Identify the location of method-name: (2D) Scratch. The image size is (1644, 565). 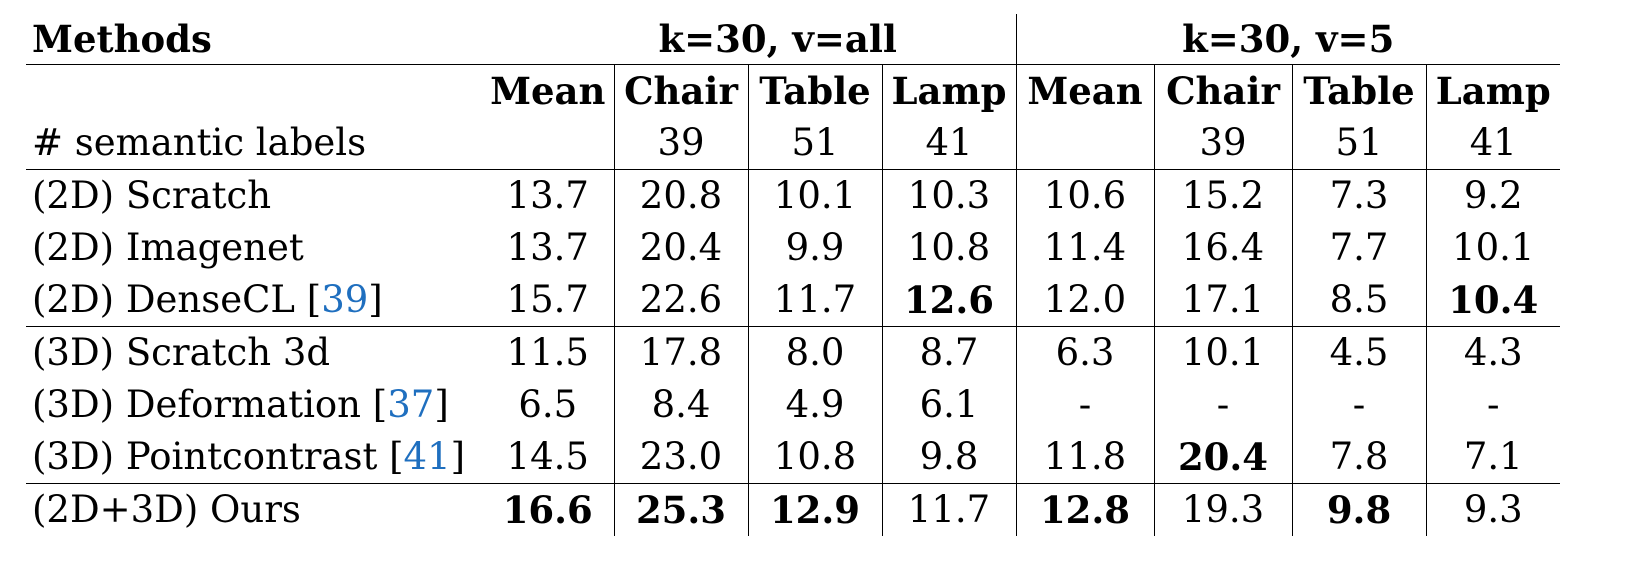
(254, 196).